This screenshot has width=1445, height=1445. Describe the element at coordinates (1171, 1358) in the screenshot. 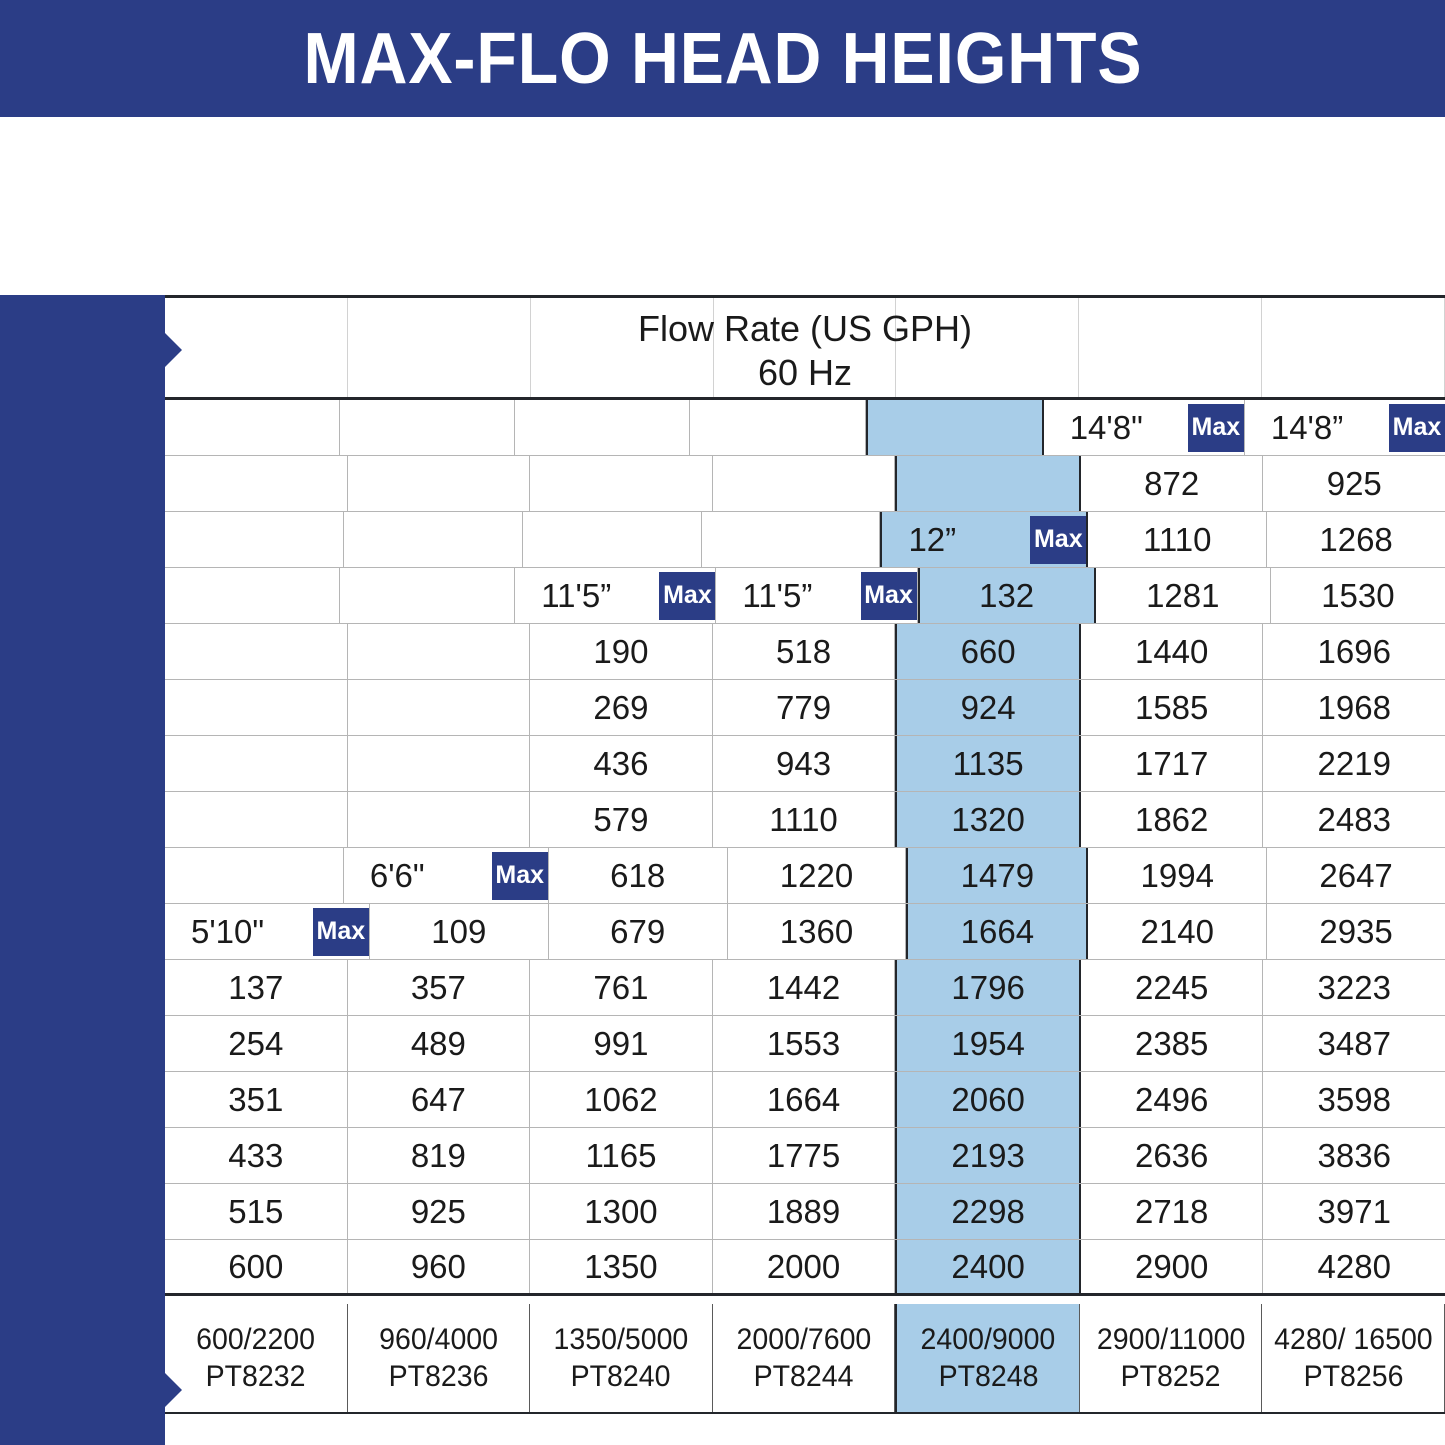

I see `max-flo-cell: 2900/11000 PT8252` at that location.